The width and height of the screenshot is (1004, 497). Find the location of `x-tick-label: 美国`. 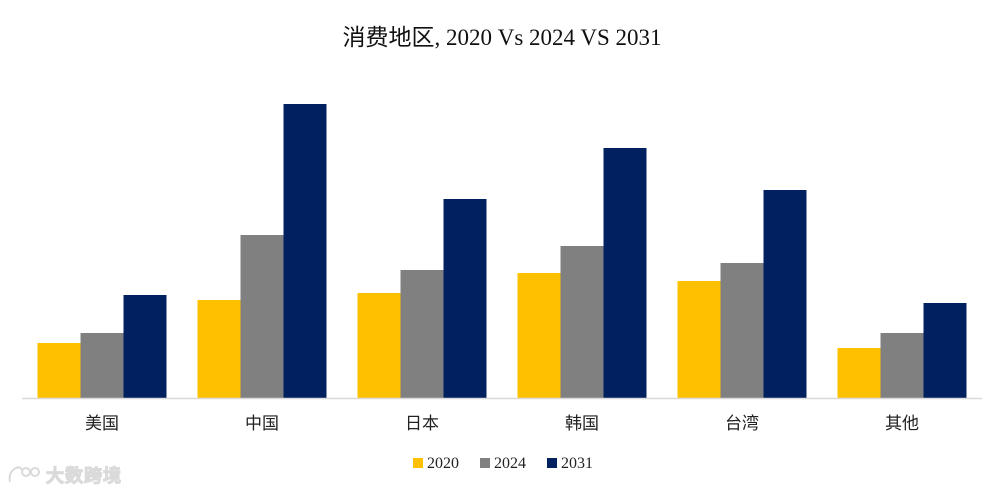

x-tick-label: 美国 is located at coordinates (102, 424).